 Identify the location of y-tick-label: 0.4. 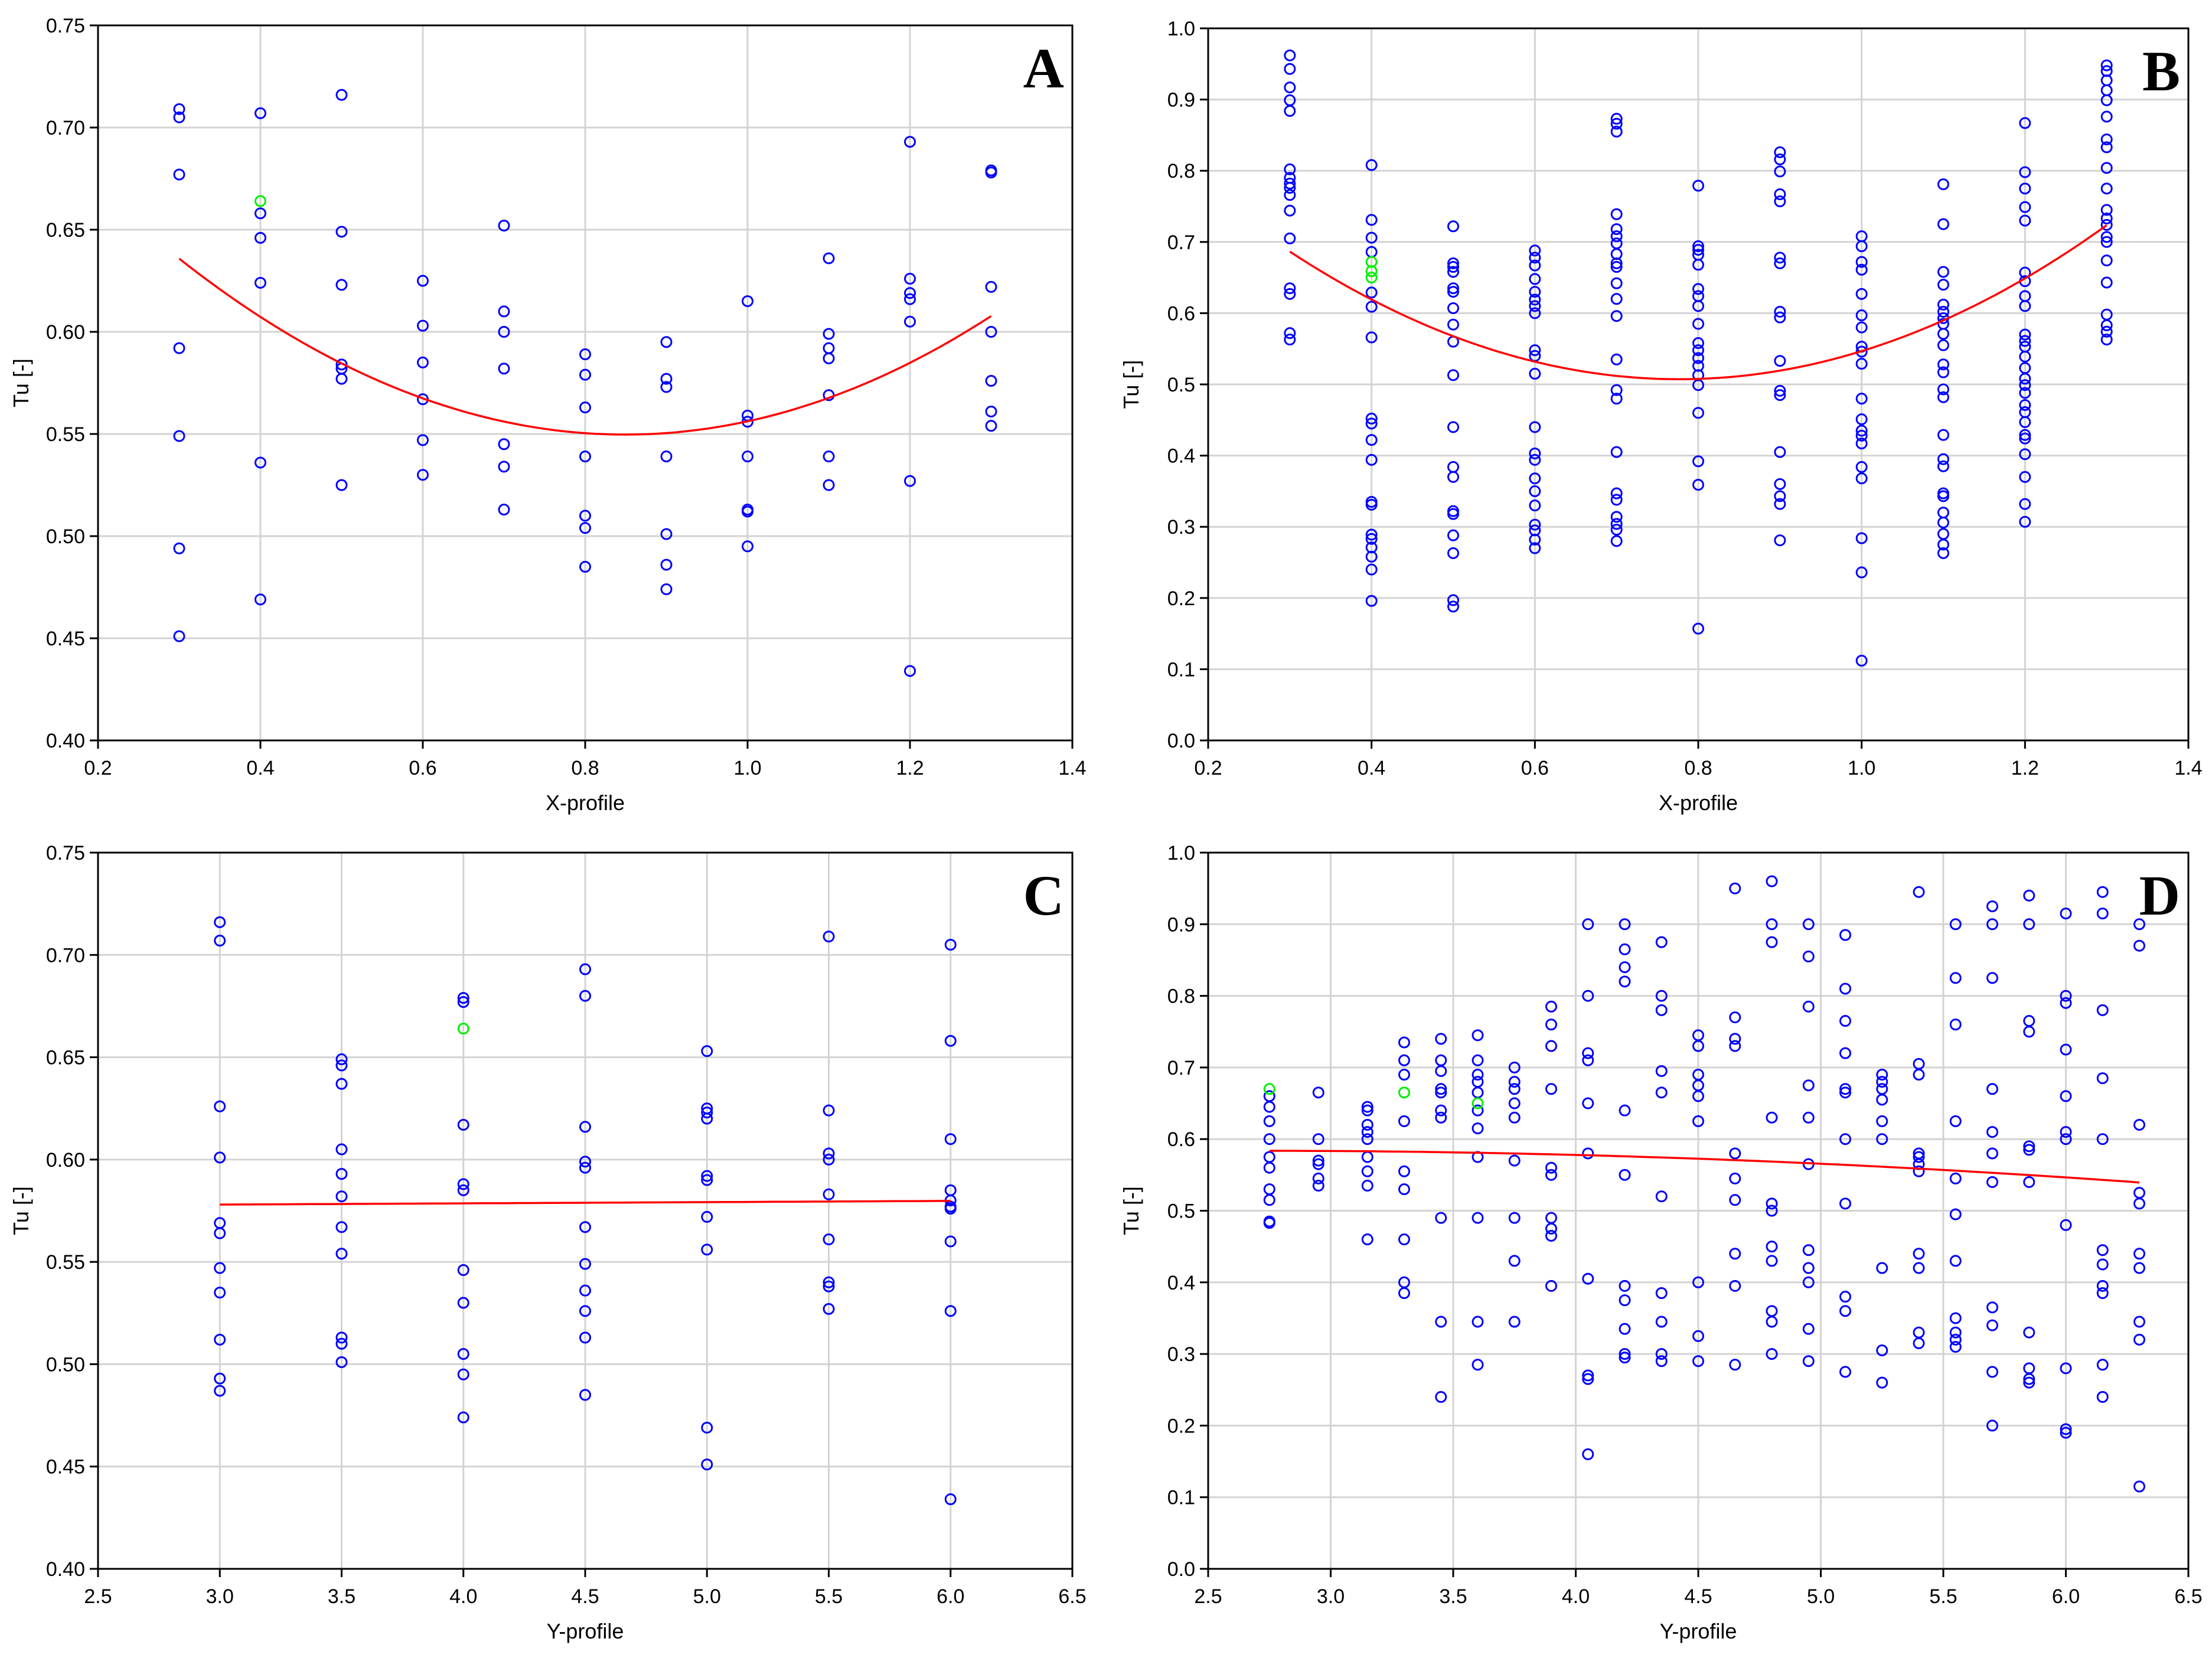
(1181, 457).